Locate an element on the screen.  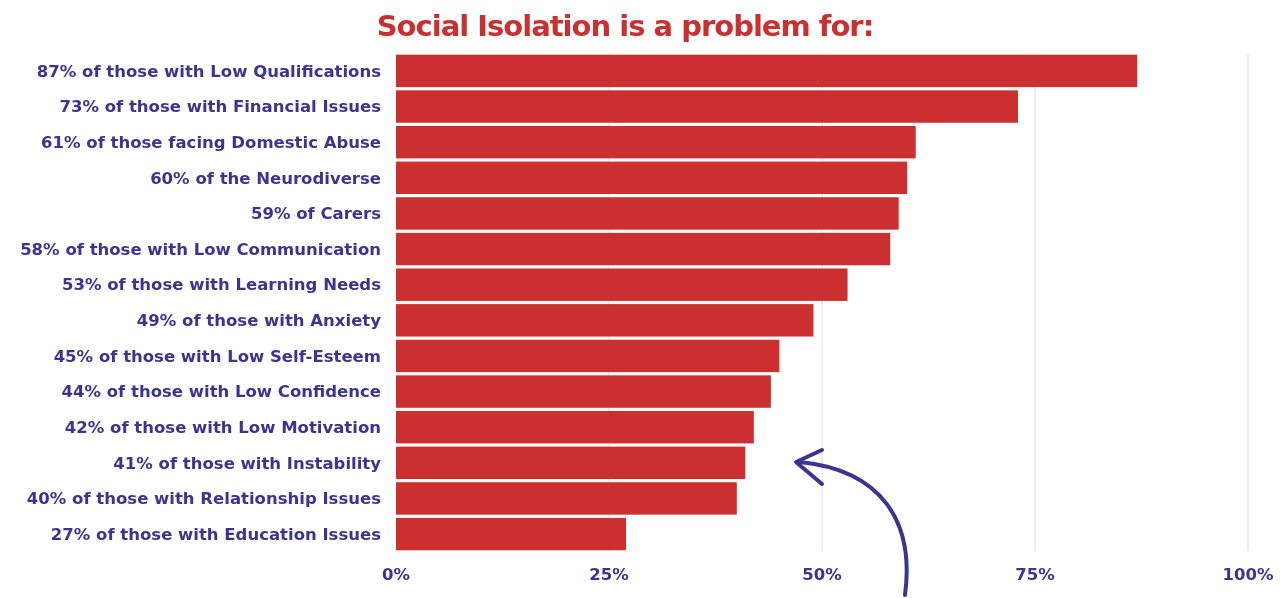
y-tick-label: 53% of those with Learning Needs is located at coordinates (221, 285).